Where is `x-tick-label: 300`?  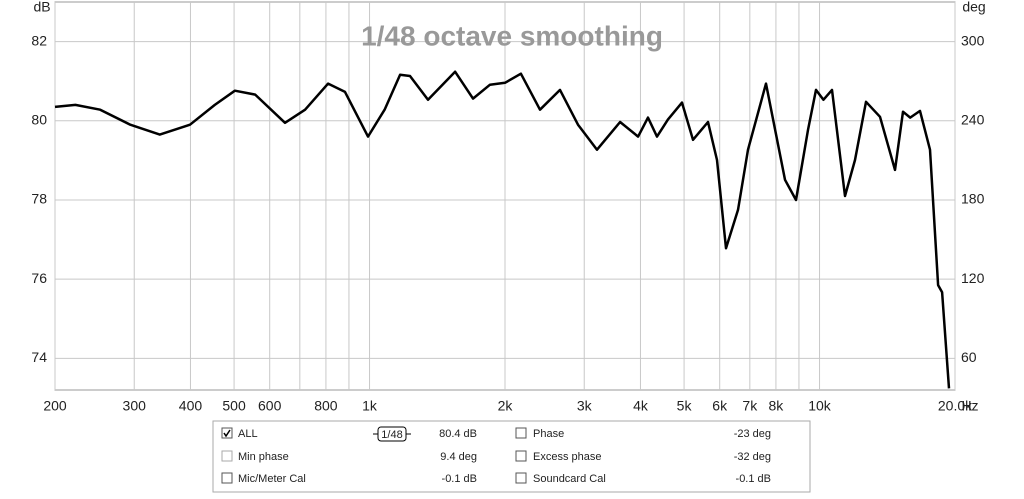 x-tick-label: 300 is located at coordinates (135, 406).